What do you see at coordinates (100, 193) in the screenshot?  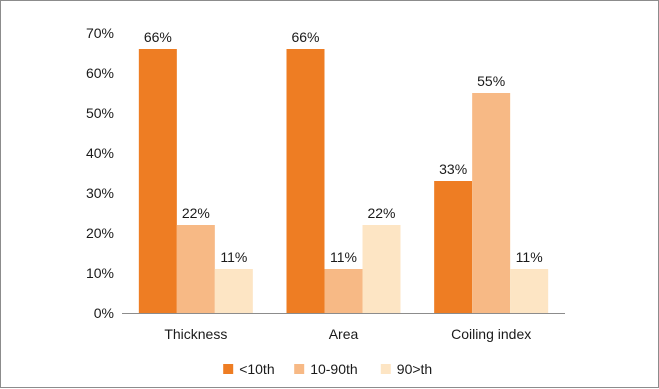 I see `y-tick-label: 30%` at bounding box center [100, 193].